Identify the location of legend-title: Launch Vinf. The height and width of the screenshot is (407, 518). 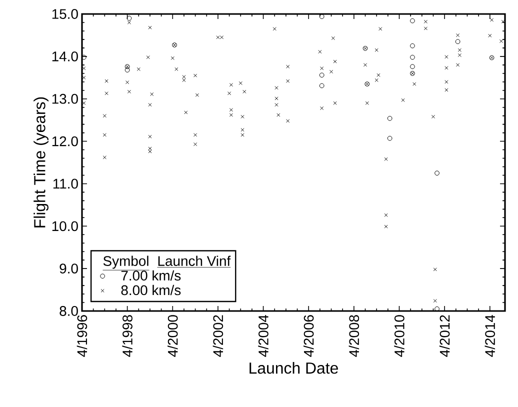
(194, 261).